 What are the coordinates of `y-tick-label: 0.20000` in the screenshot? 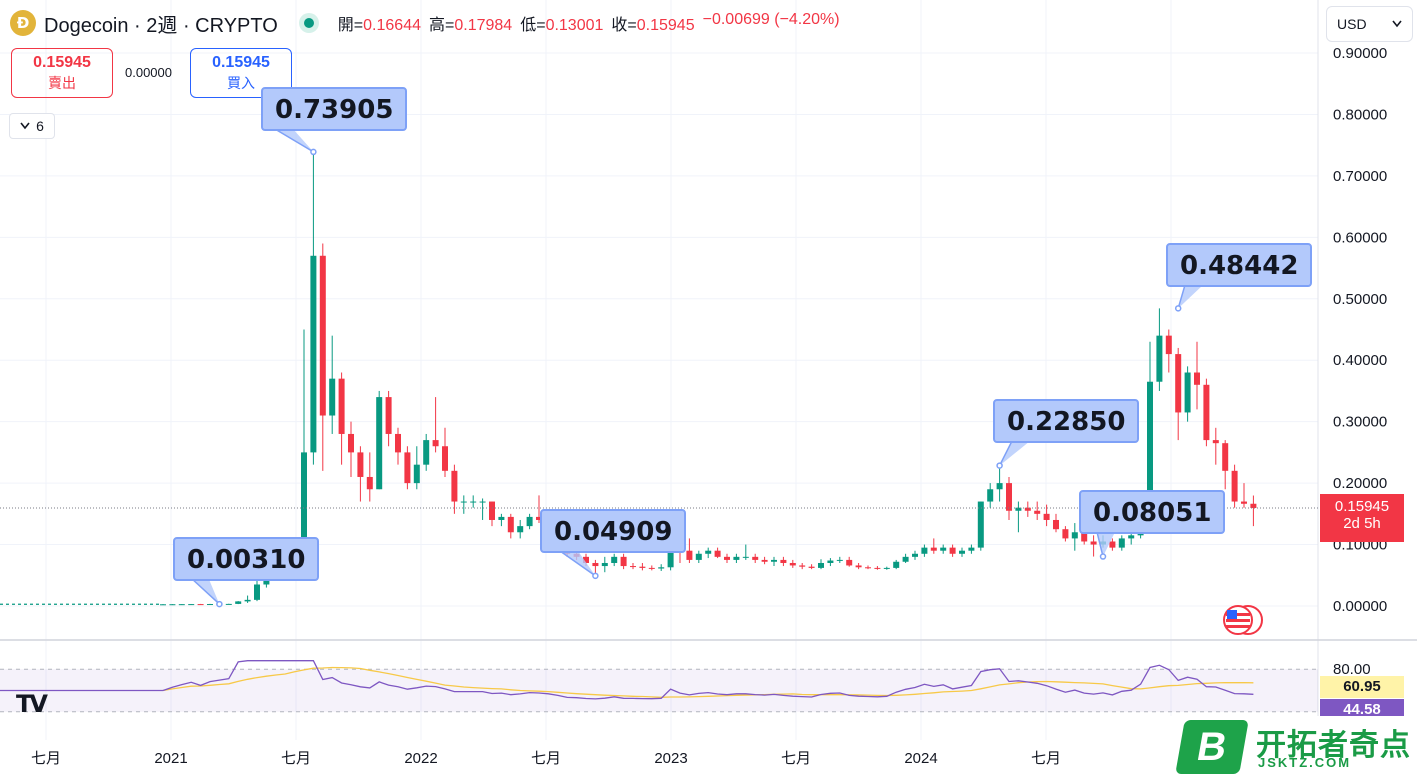 It's located at (1360, 483).